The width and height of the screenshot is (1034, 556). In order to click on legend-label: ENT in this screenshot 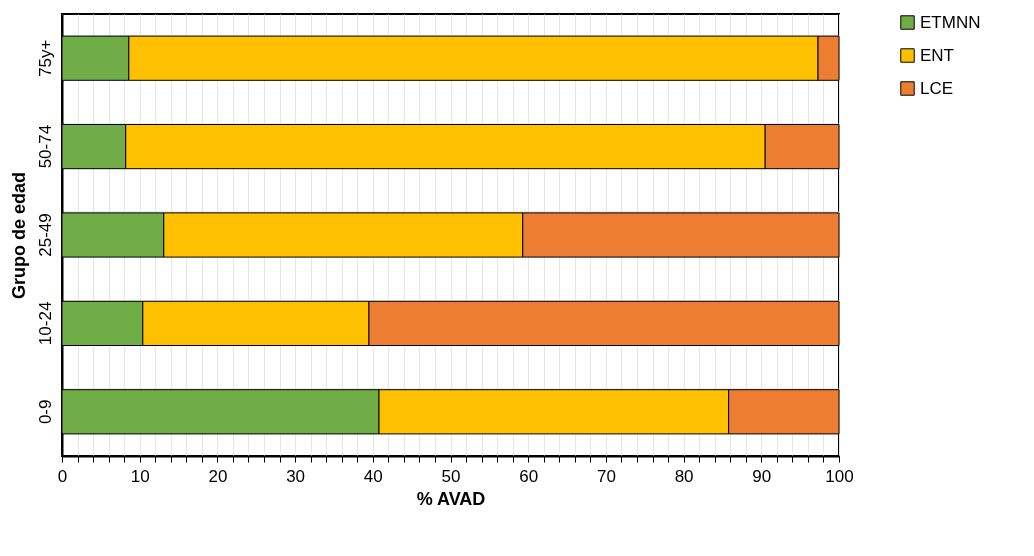, I will do `click(937, 55)`.